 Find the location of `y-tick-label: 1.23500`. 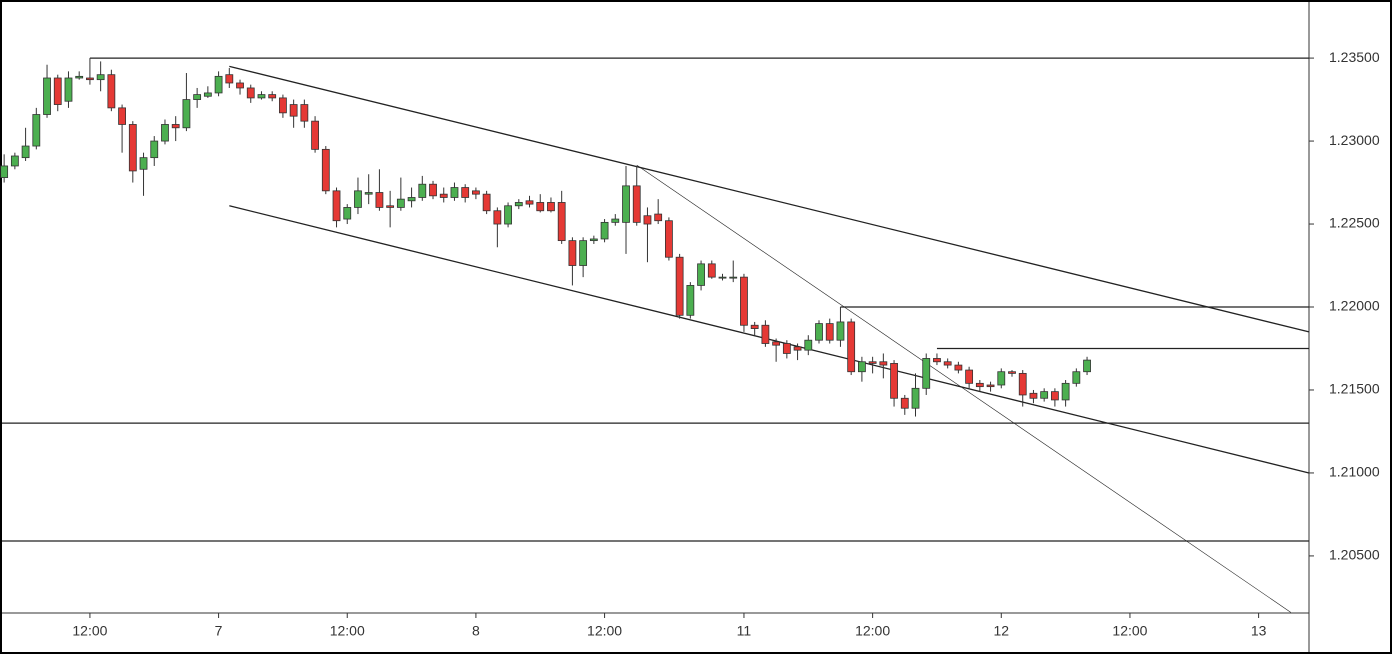

y-tick-label: 1.23500 is located at coordinates (1354, 57).